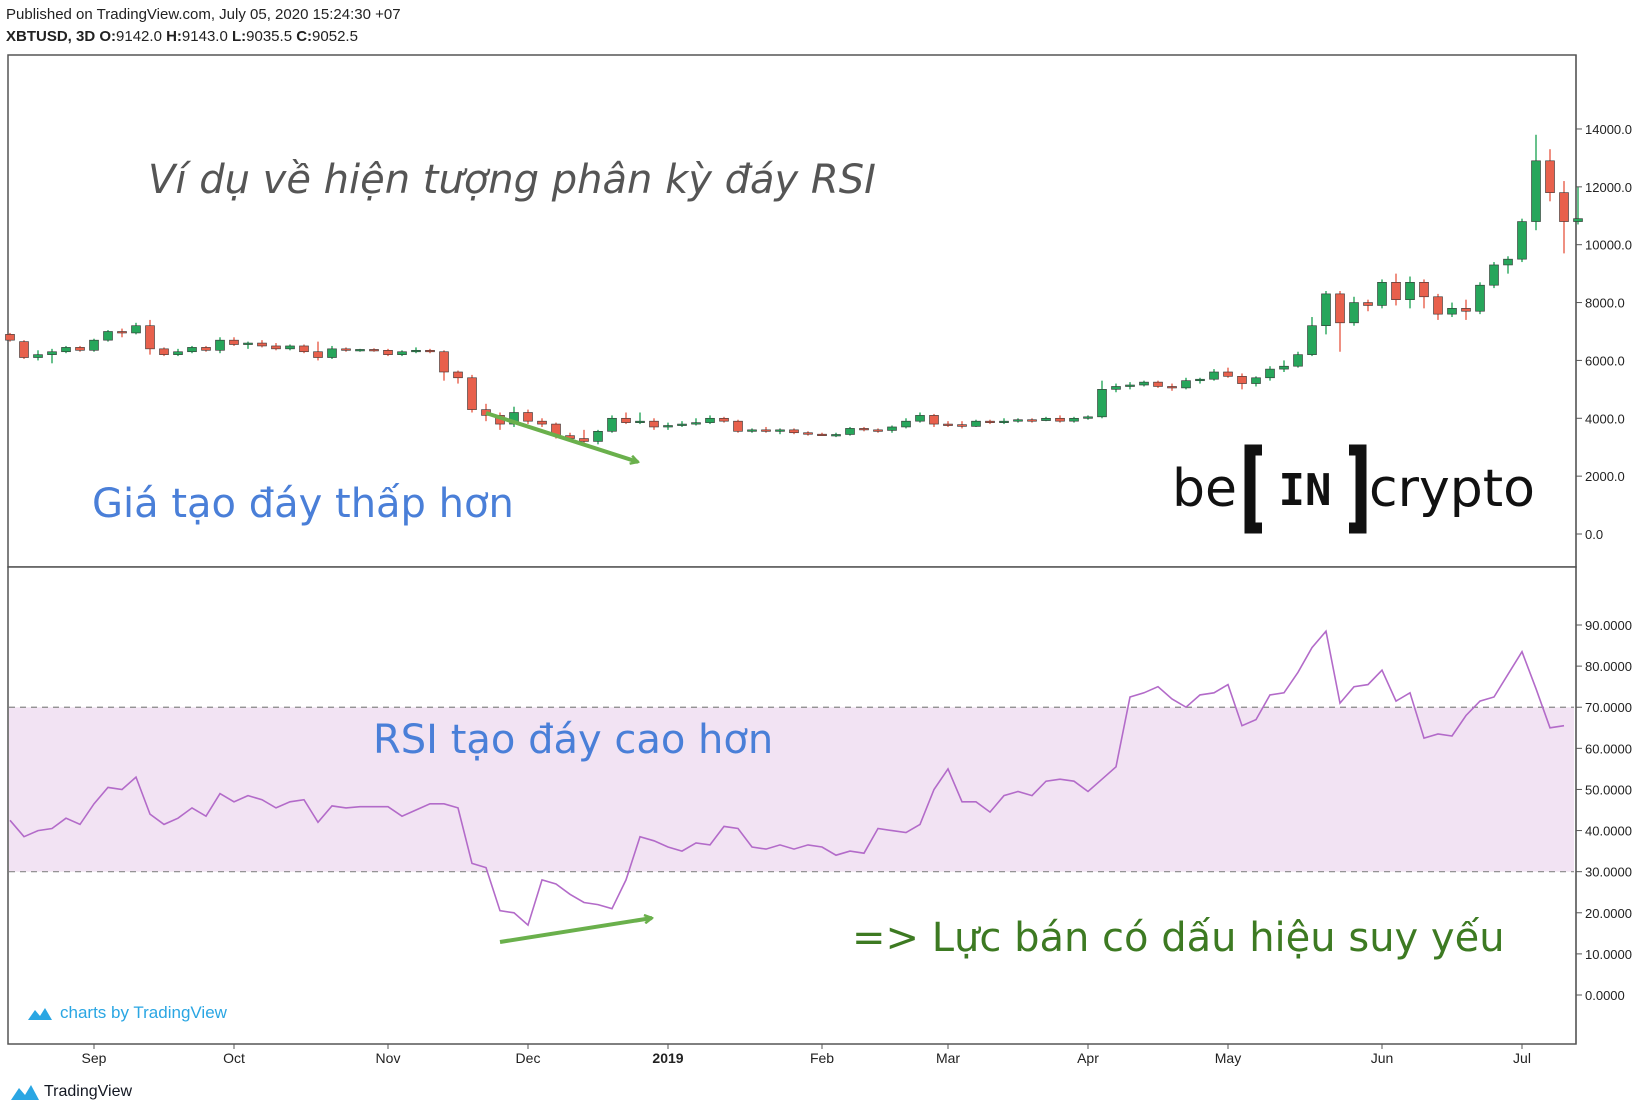 Image resolution: width=1650 pixels, height=1117 pixels. I want to click on time-tick-label: Nov, so click(388, 1058).